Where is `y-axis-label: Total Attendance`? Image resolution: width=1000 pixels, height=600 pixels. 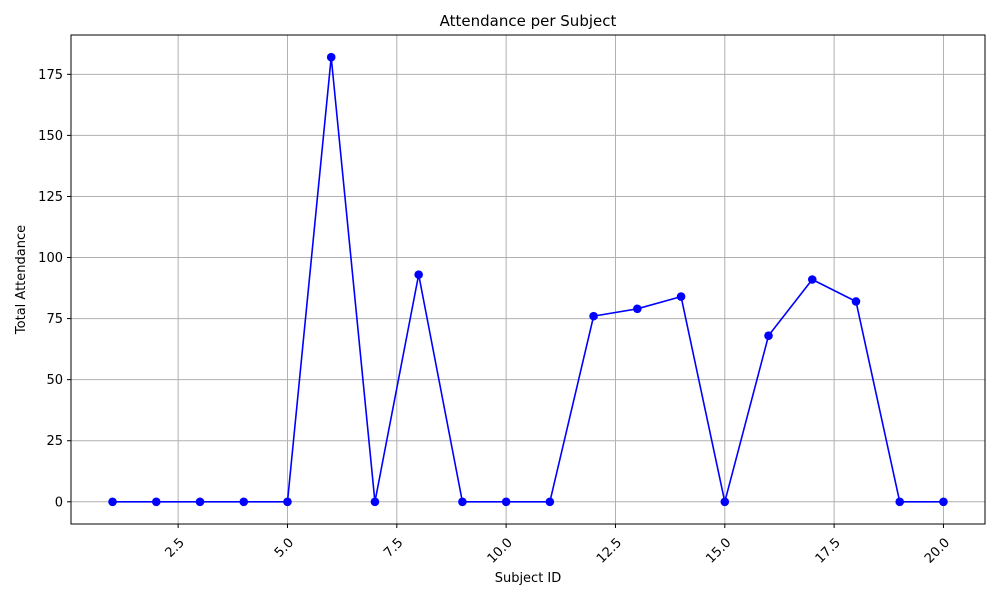 y-axis-label: Total Attendance is located at coordinates (21, 280).